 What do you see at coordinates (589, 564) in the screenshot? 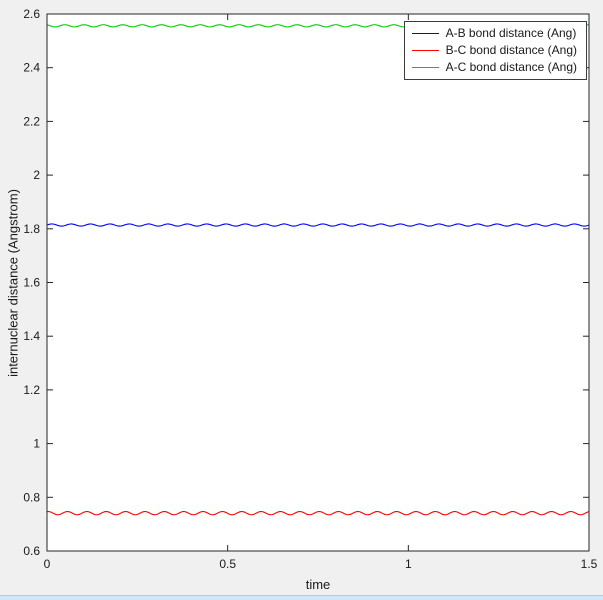
I see `x-tick-label: 1.5` at bounding box center [589, 564].